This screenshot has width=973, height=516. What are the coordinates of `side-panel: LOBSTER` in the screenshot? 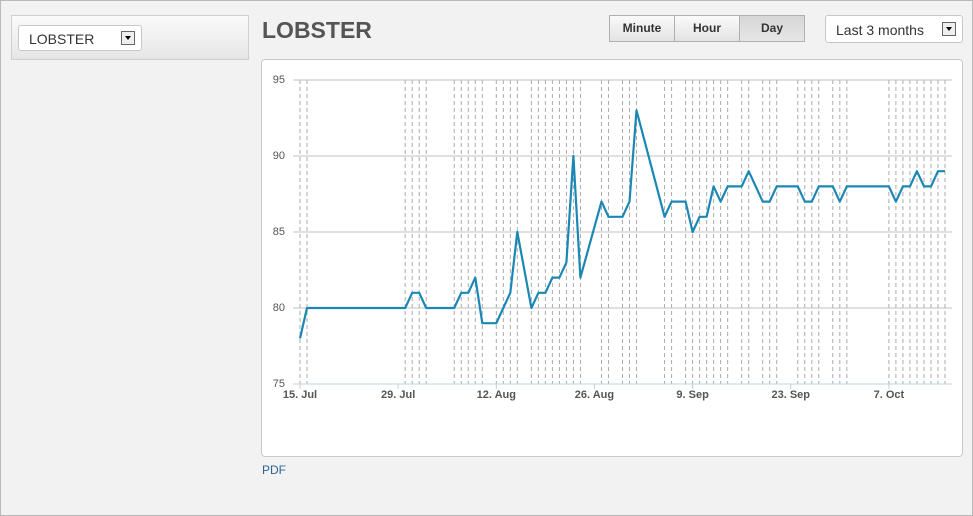 It's located at (130, 37).